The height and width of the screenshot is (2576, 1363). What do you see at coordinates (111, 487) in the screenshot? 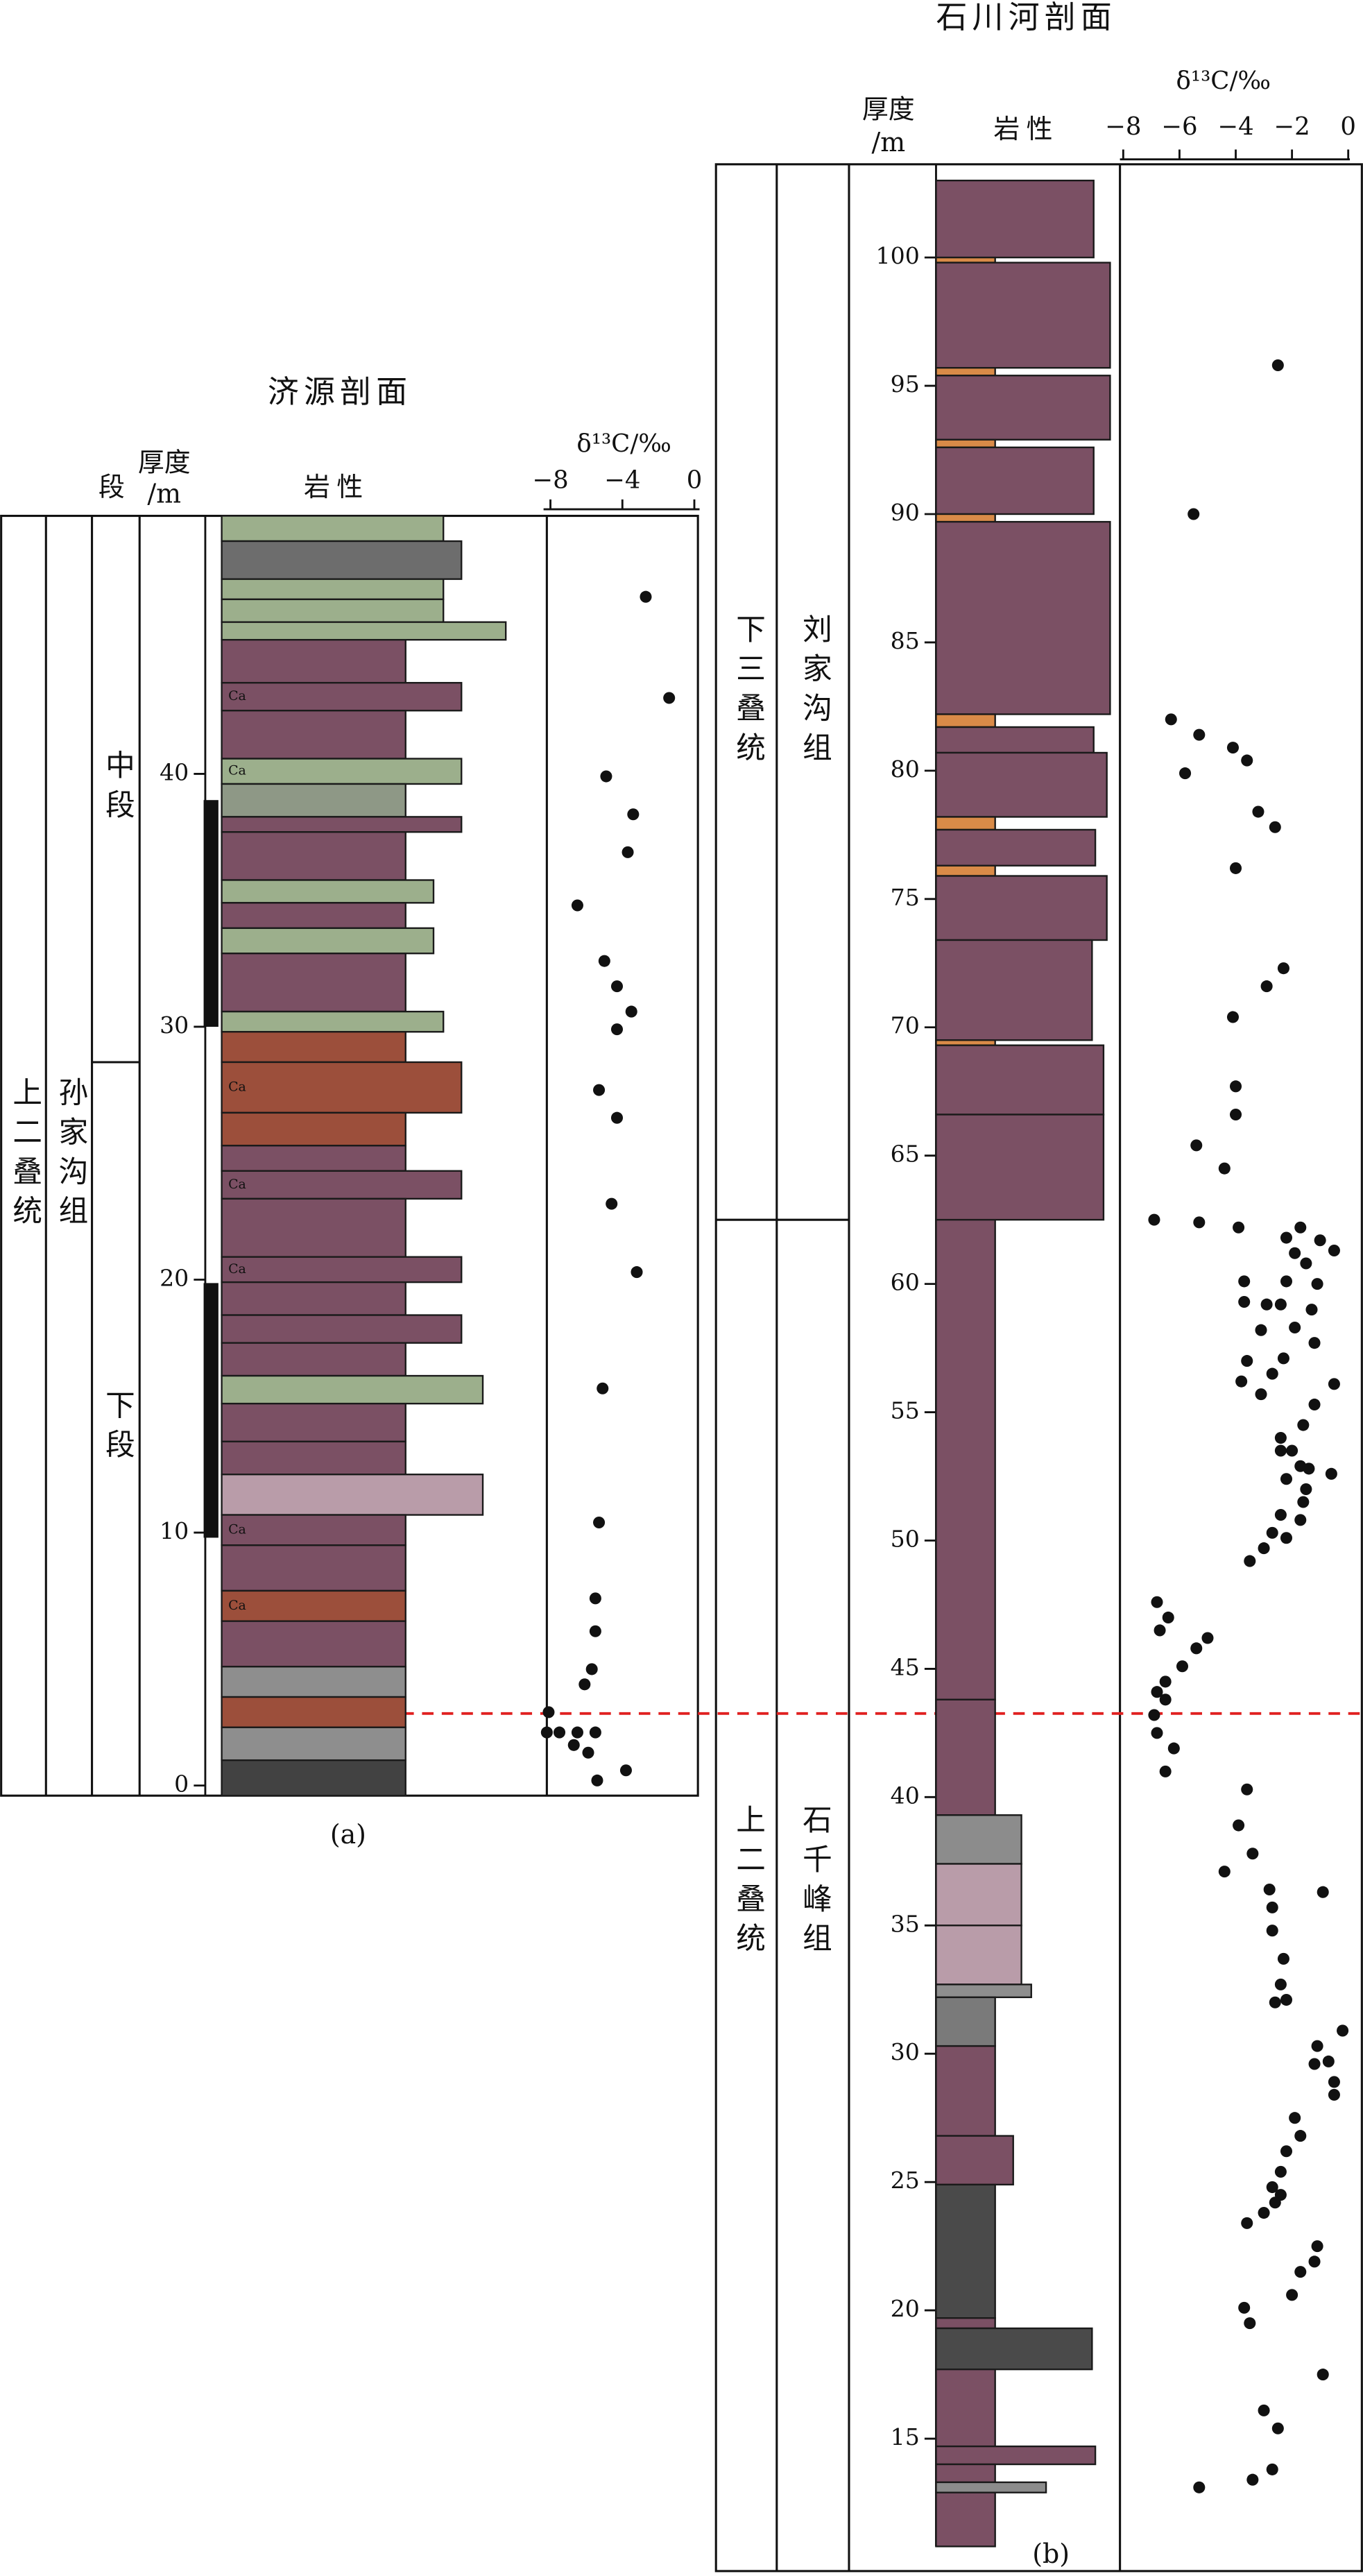
I see `member-header: 段` at bounding box center [111, 487].